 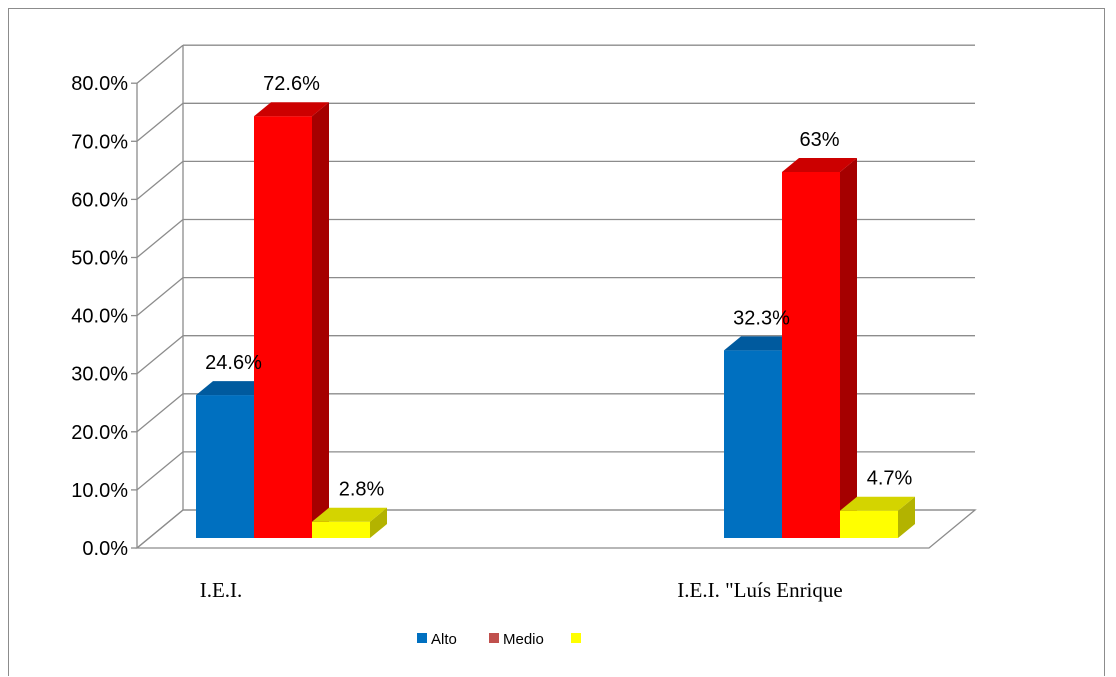 What do you see at coordinates (819, 140) in the screenshot?
I see `data-label: 63%` at bounding box center [819, 140].